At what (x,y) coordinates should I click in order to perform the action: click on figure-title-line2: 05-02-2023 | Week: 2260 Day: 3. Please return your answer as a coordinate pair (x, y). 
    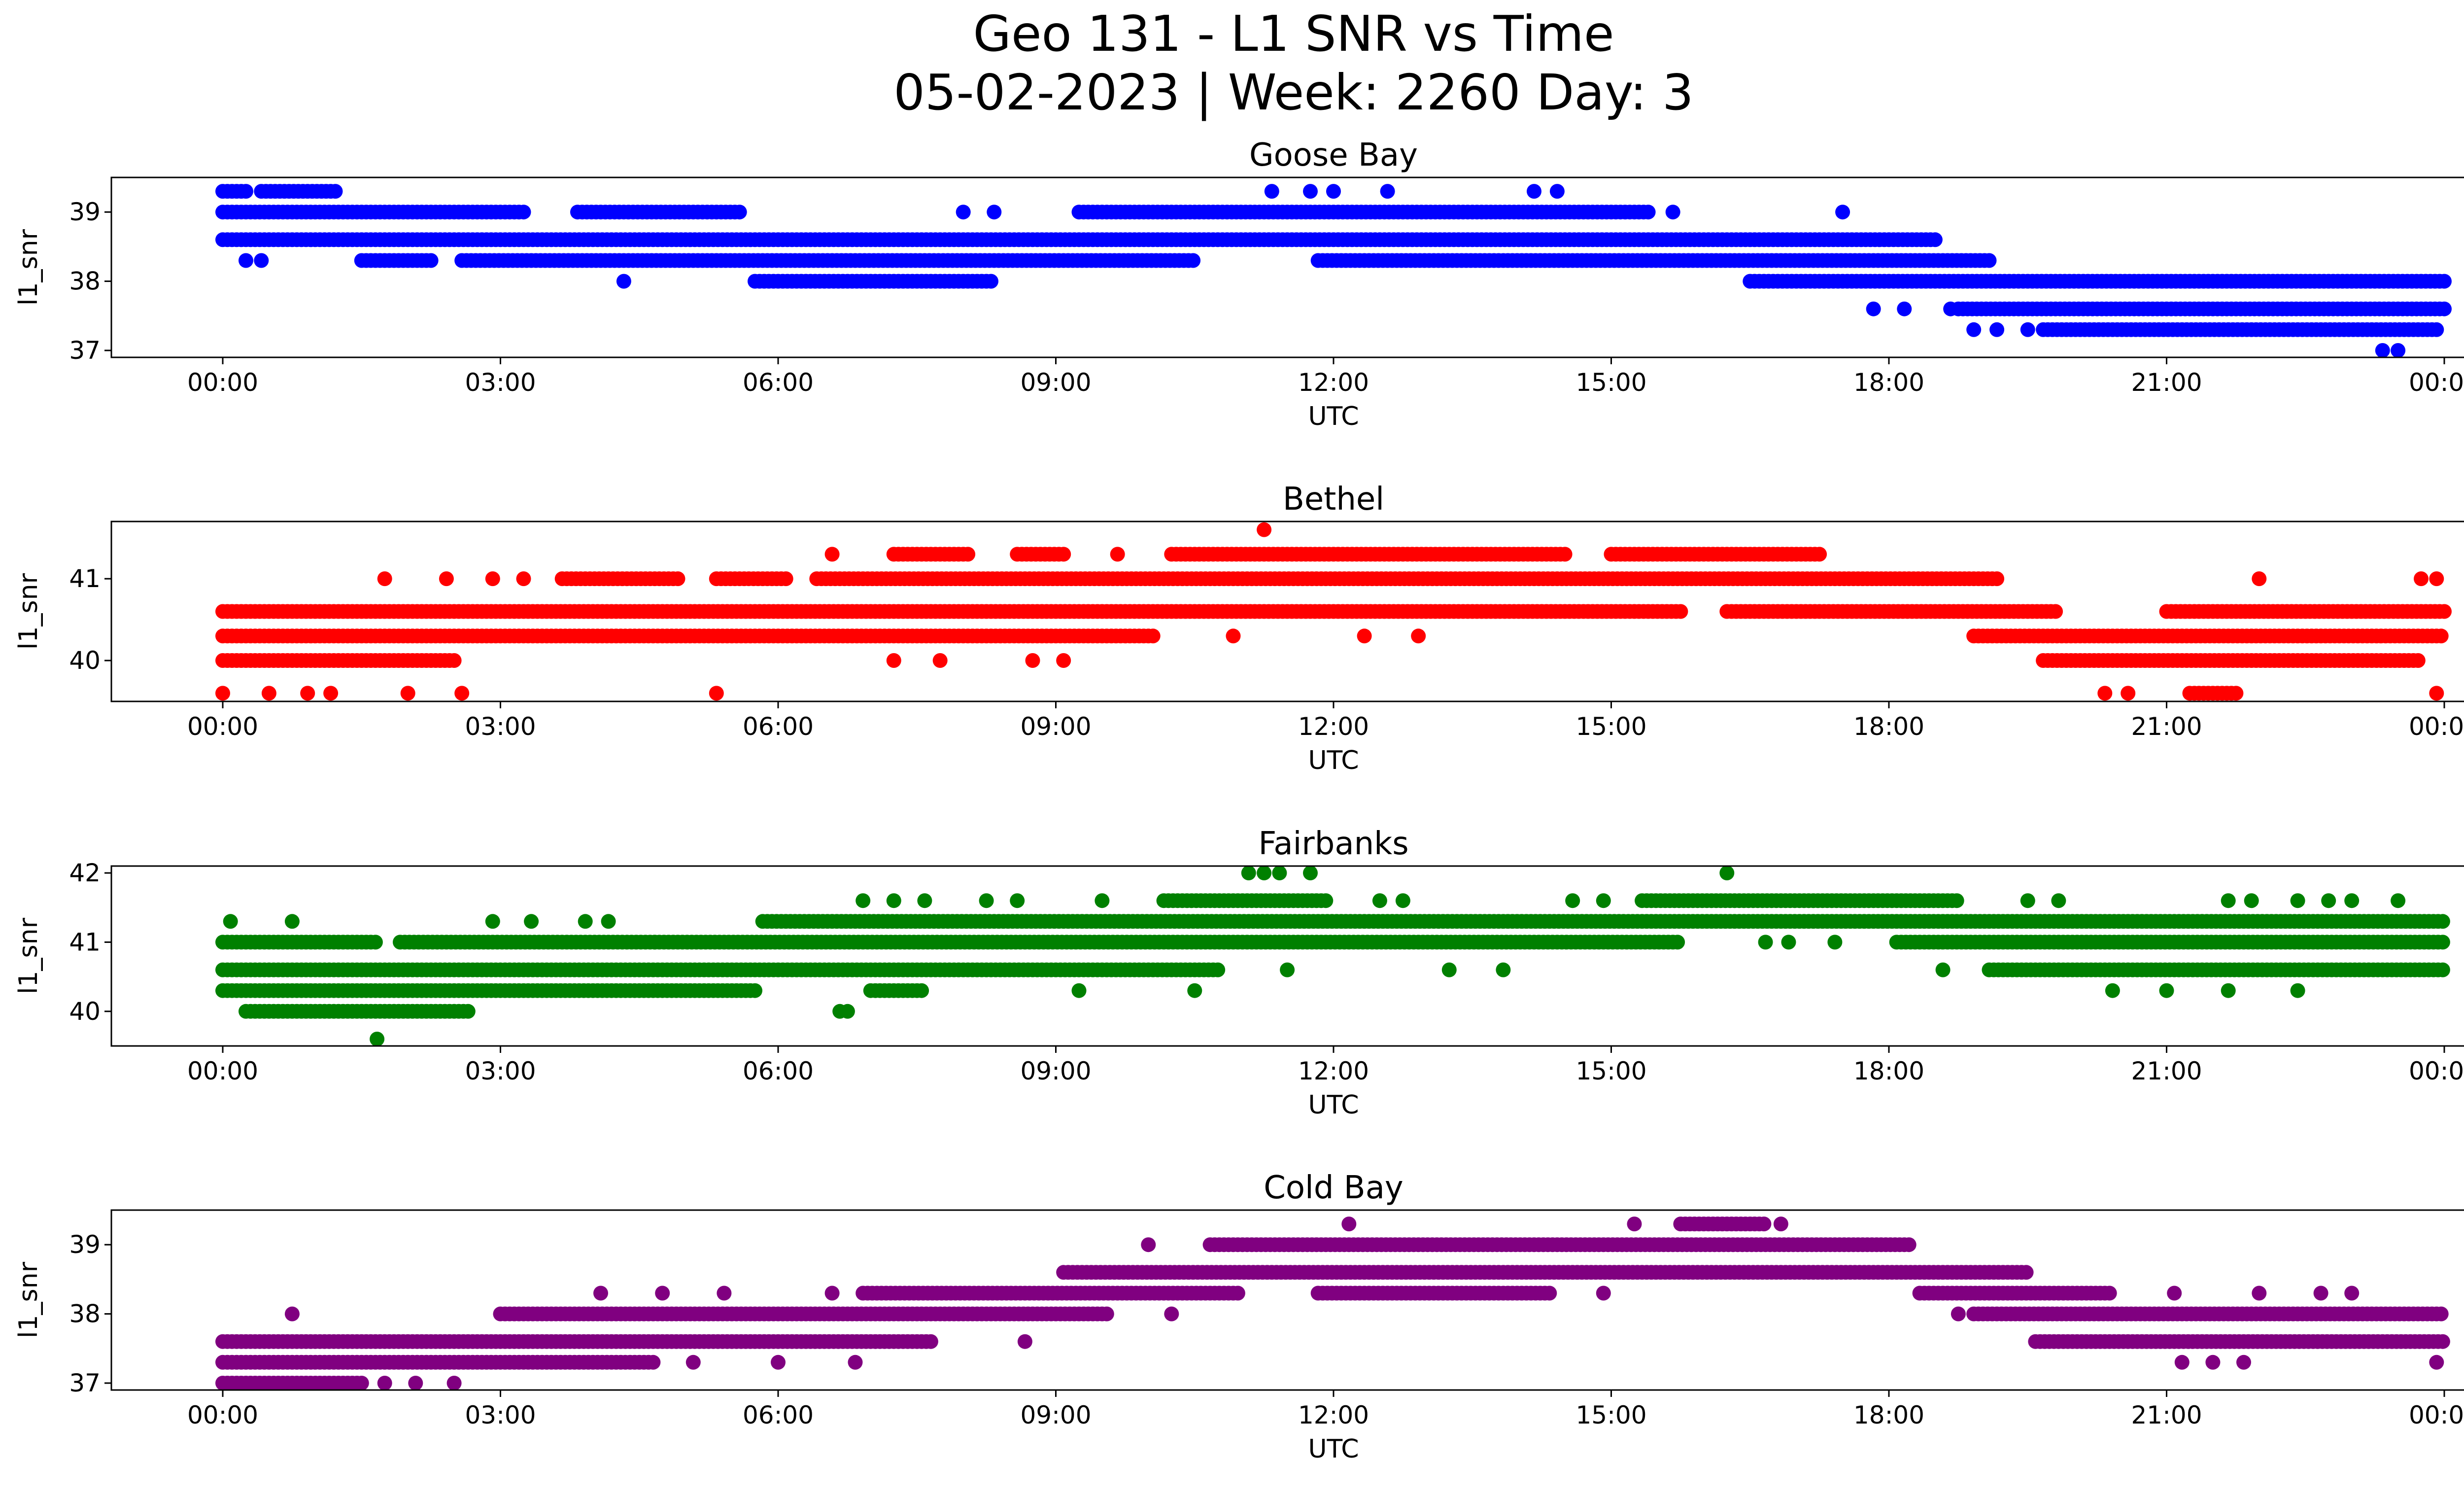
    Looking at the image, I should click on (1293, 92).